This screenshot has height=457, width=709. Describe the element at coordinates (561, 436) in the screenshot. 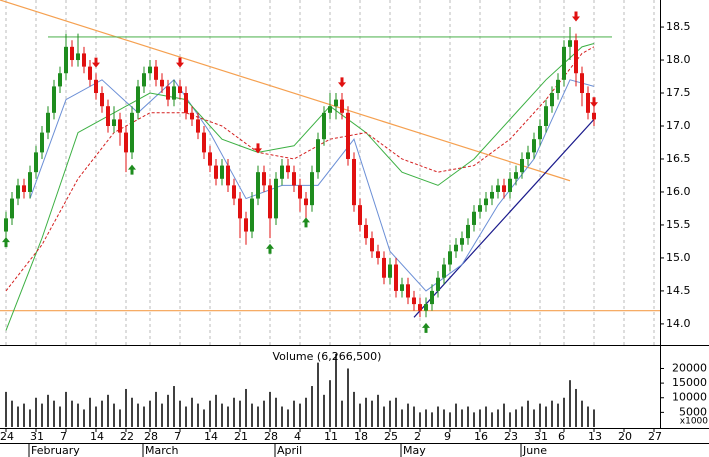

I see `x-tick-label: 6` at that location.